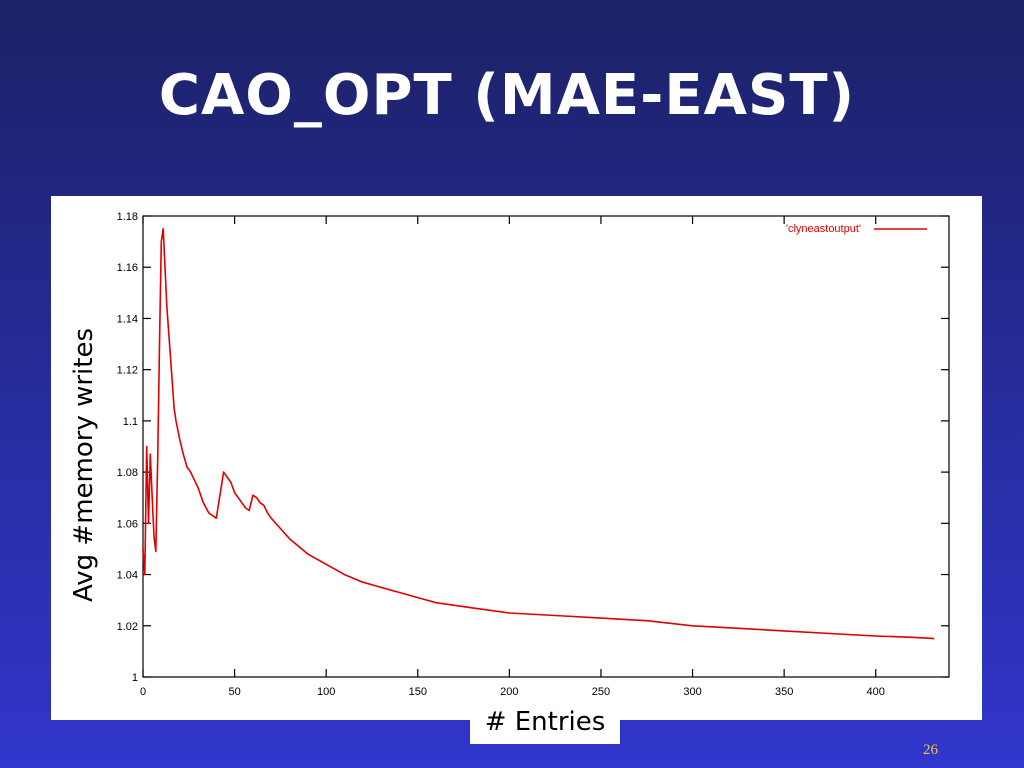 Image resolution: width=1024 pixels, height=768 pixels. What do you see at coordinates (601, 692) in the screenshot?
I see `x-tick-label: 250` at bounding box center [601, 692].